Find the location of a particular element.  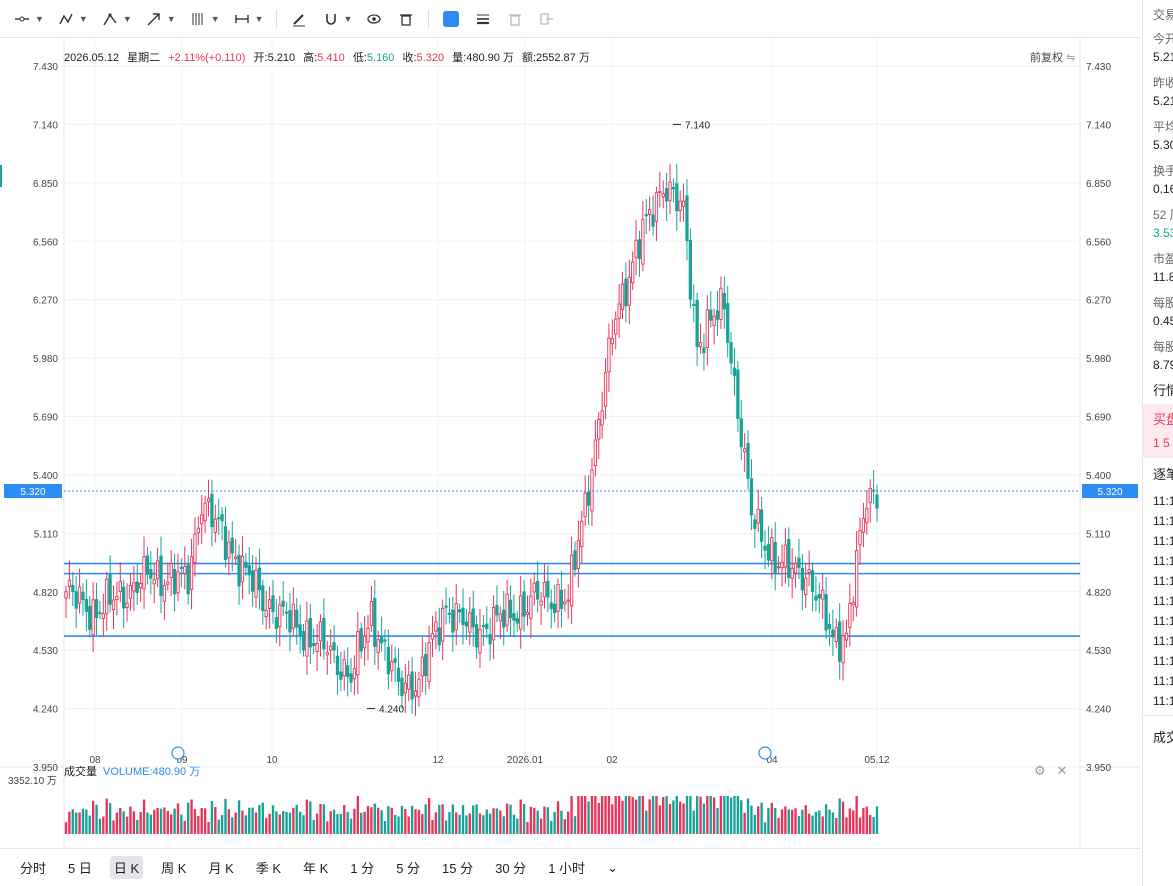

period-8: 5 分 is located at coordinates (408, 868).